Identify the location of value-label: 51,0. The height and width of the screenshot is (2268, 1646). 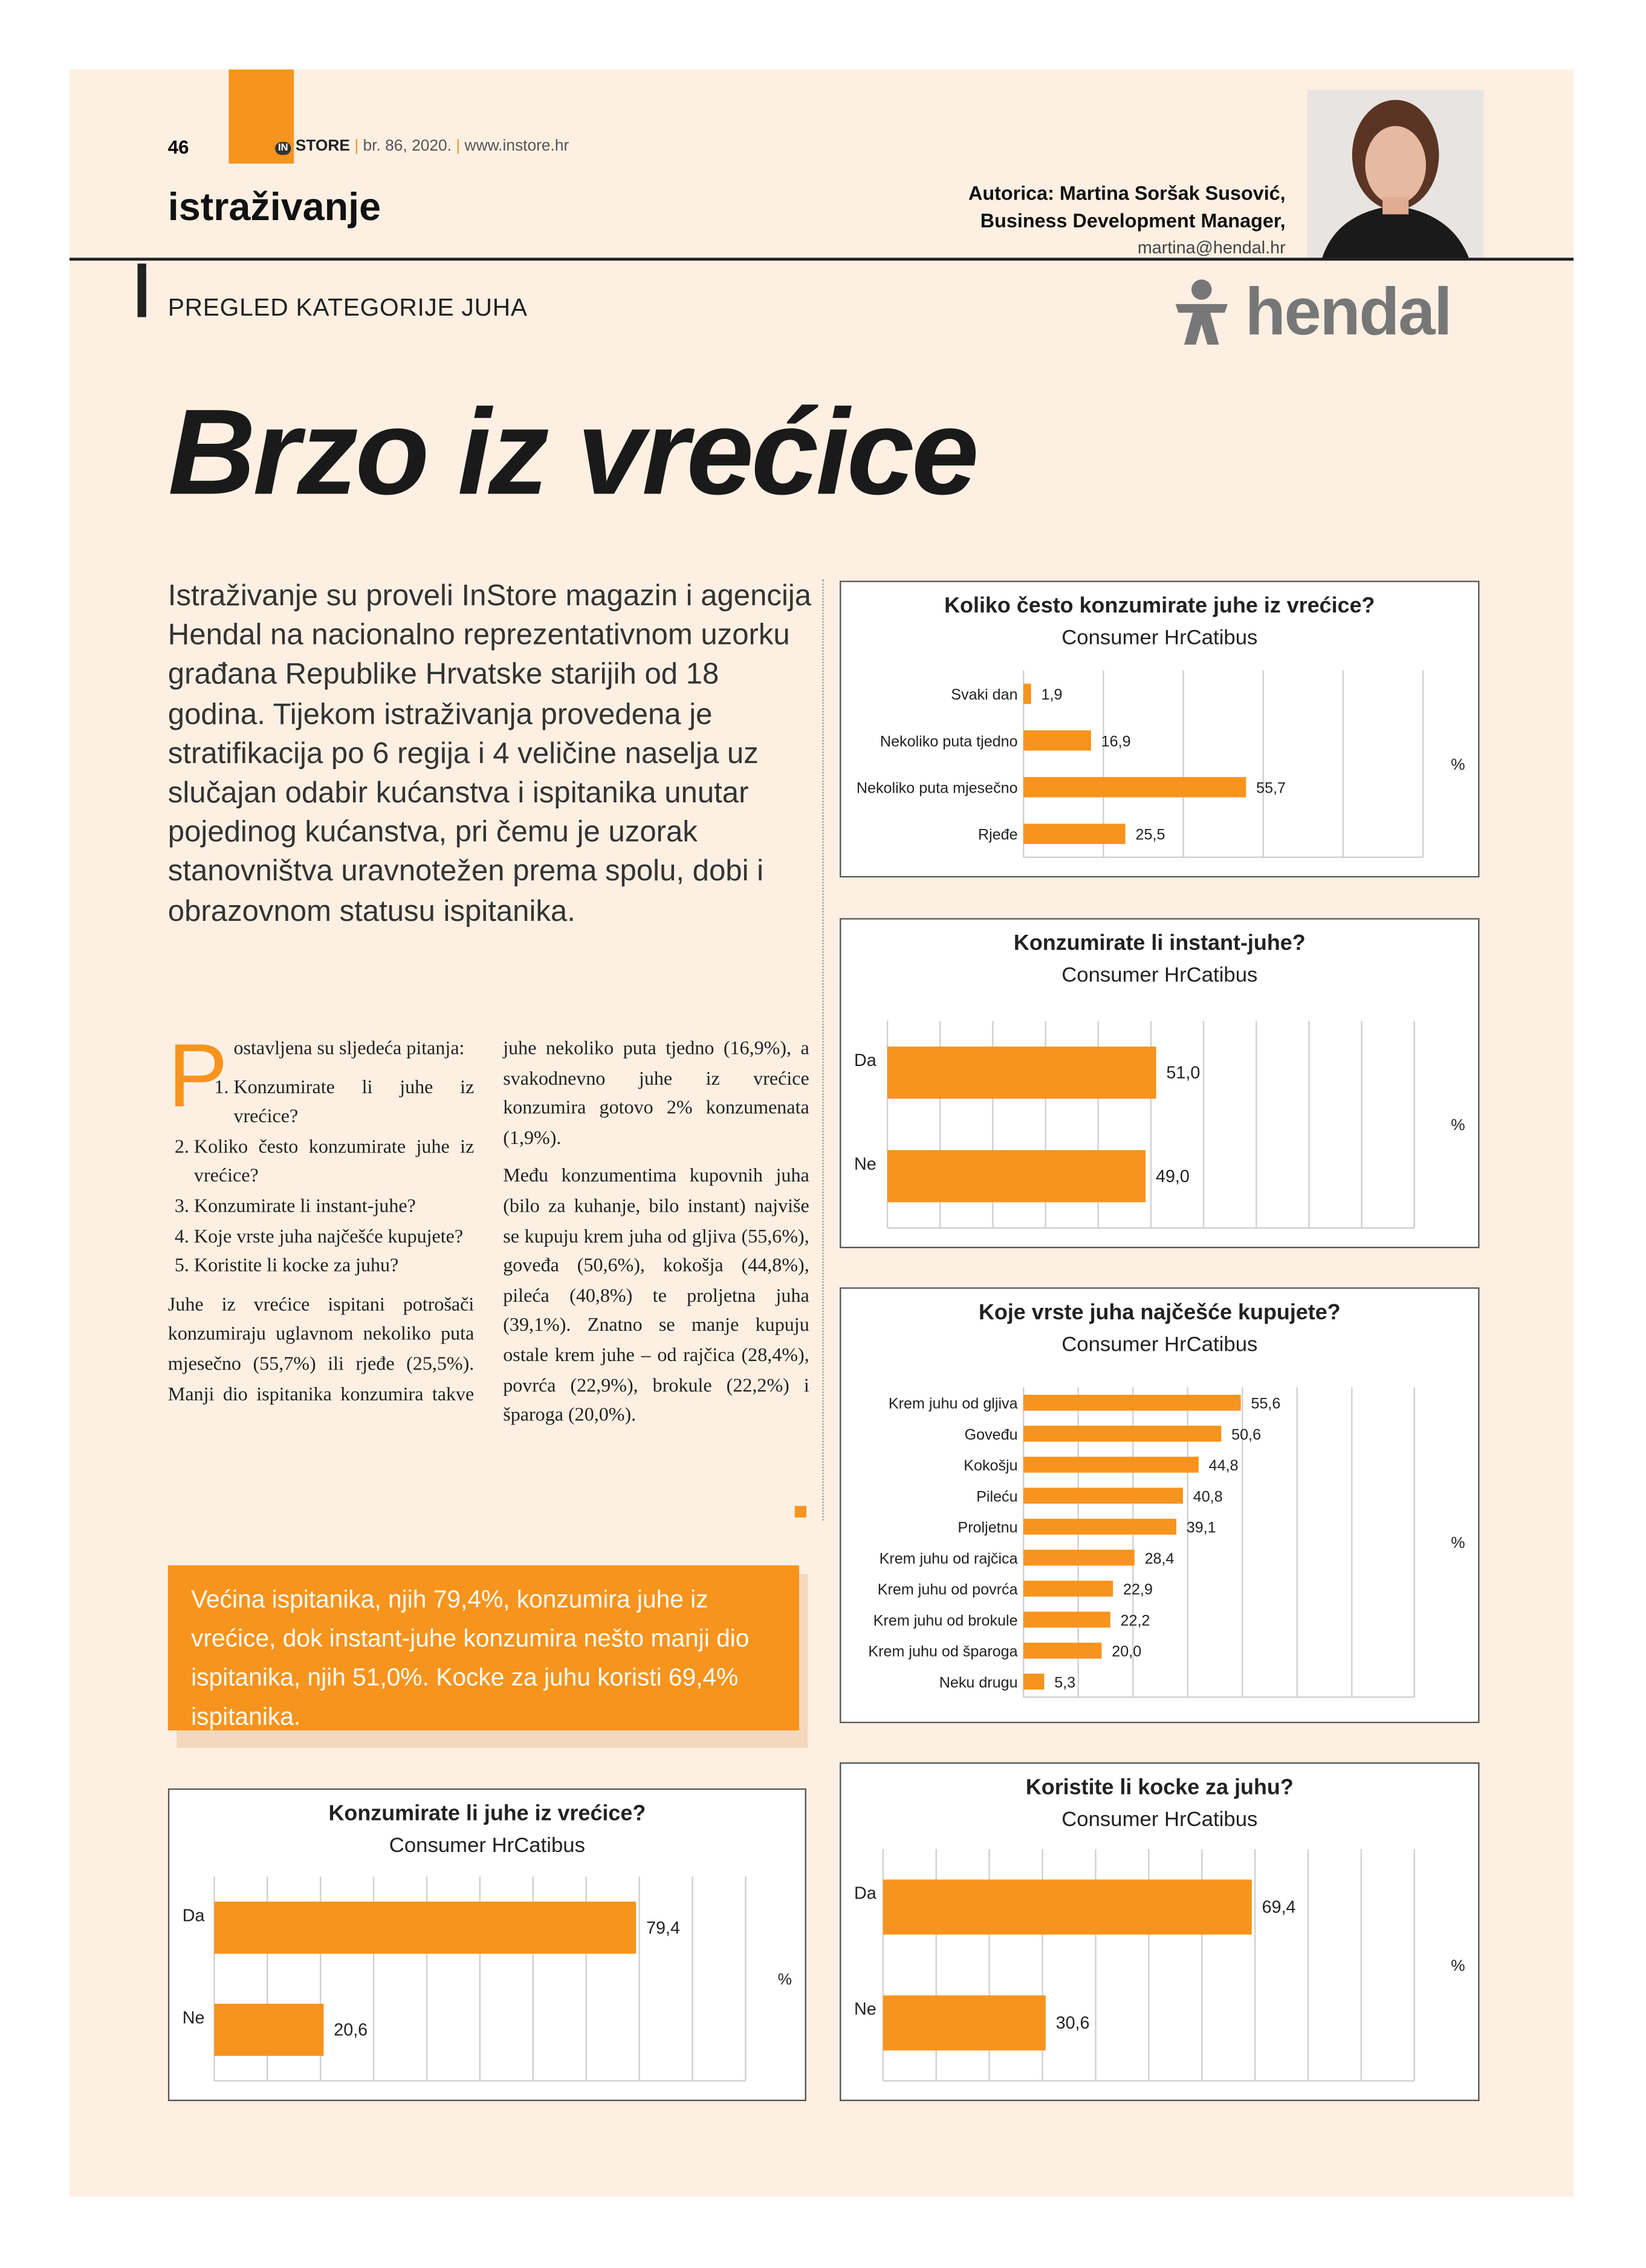
(1183, 1073).